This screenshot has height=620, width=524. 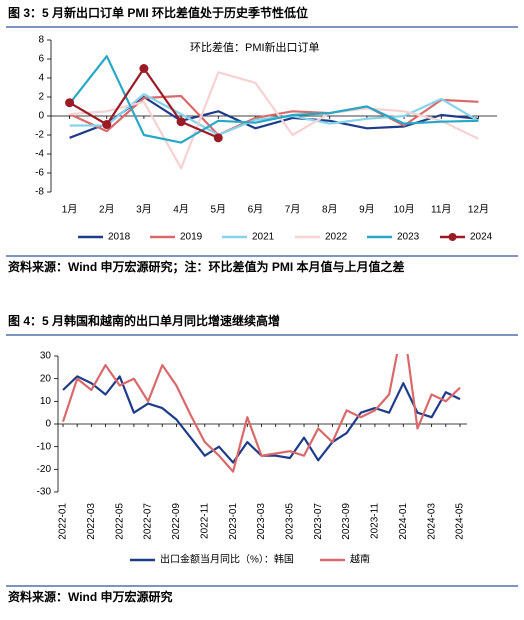 What do you see at coordinates (41, 59) in the screenshot?
I see `y-tick-label: 6` at bounding box center [41, 59].